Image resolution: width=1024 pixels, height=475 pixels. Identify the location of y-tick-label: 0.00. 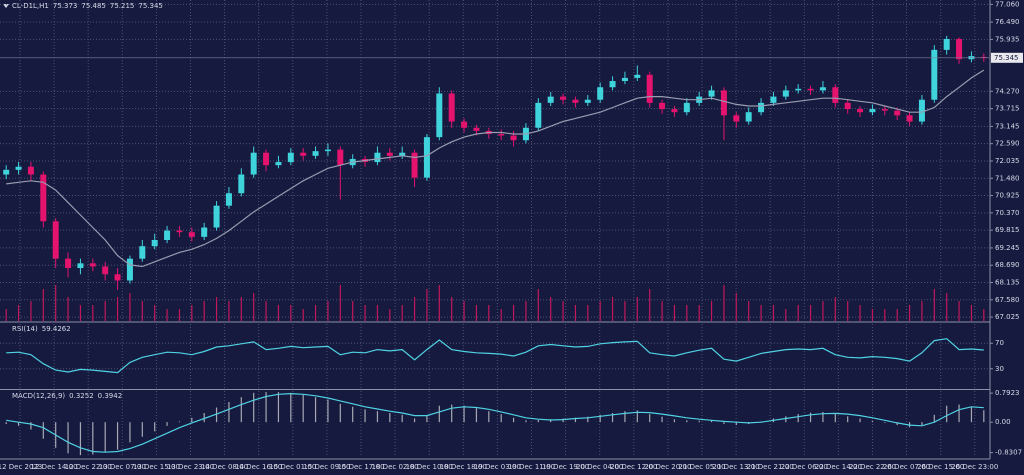
(1003, 422).